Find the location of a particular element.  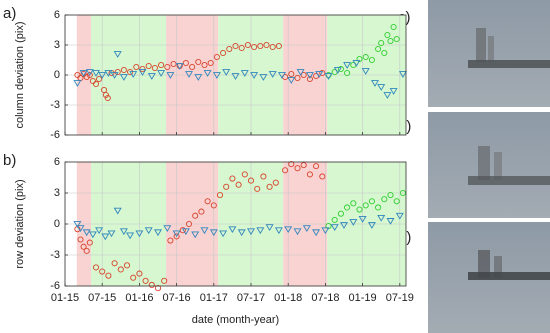

photo-e is located at coordinates (489, 277).